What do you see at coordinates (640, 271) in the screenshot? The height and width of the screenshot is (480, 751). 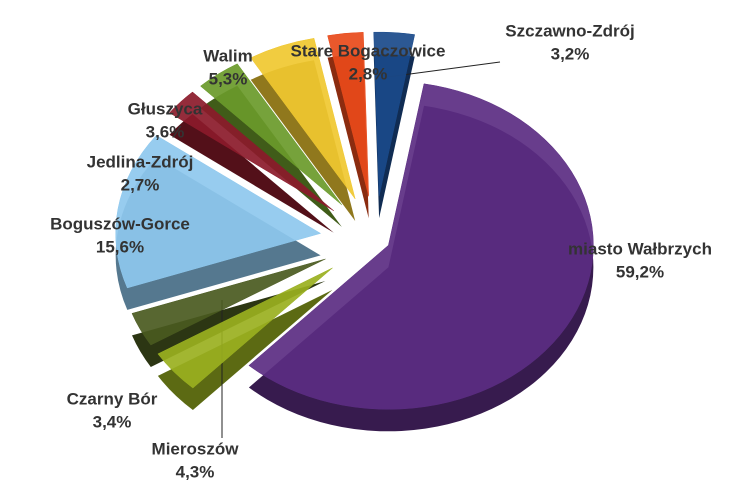 I see `slice-value: 59,2%` at bounding box center [640, 271].